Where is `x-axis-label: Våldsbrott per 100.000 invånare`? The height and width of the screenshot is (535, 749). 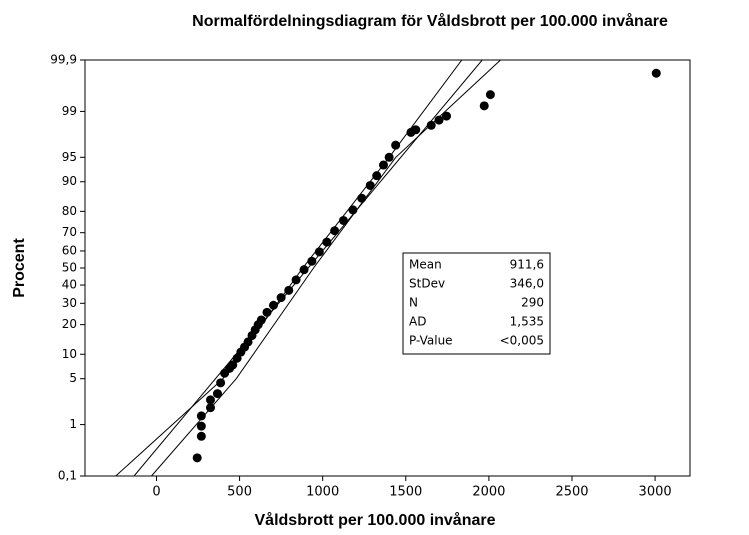
x-axis-label: Våldsbrott per 100.000 invånare is located at coordinates (375, 520).